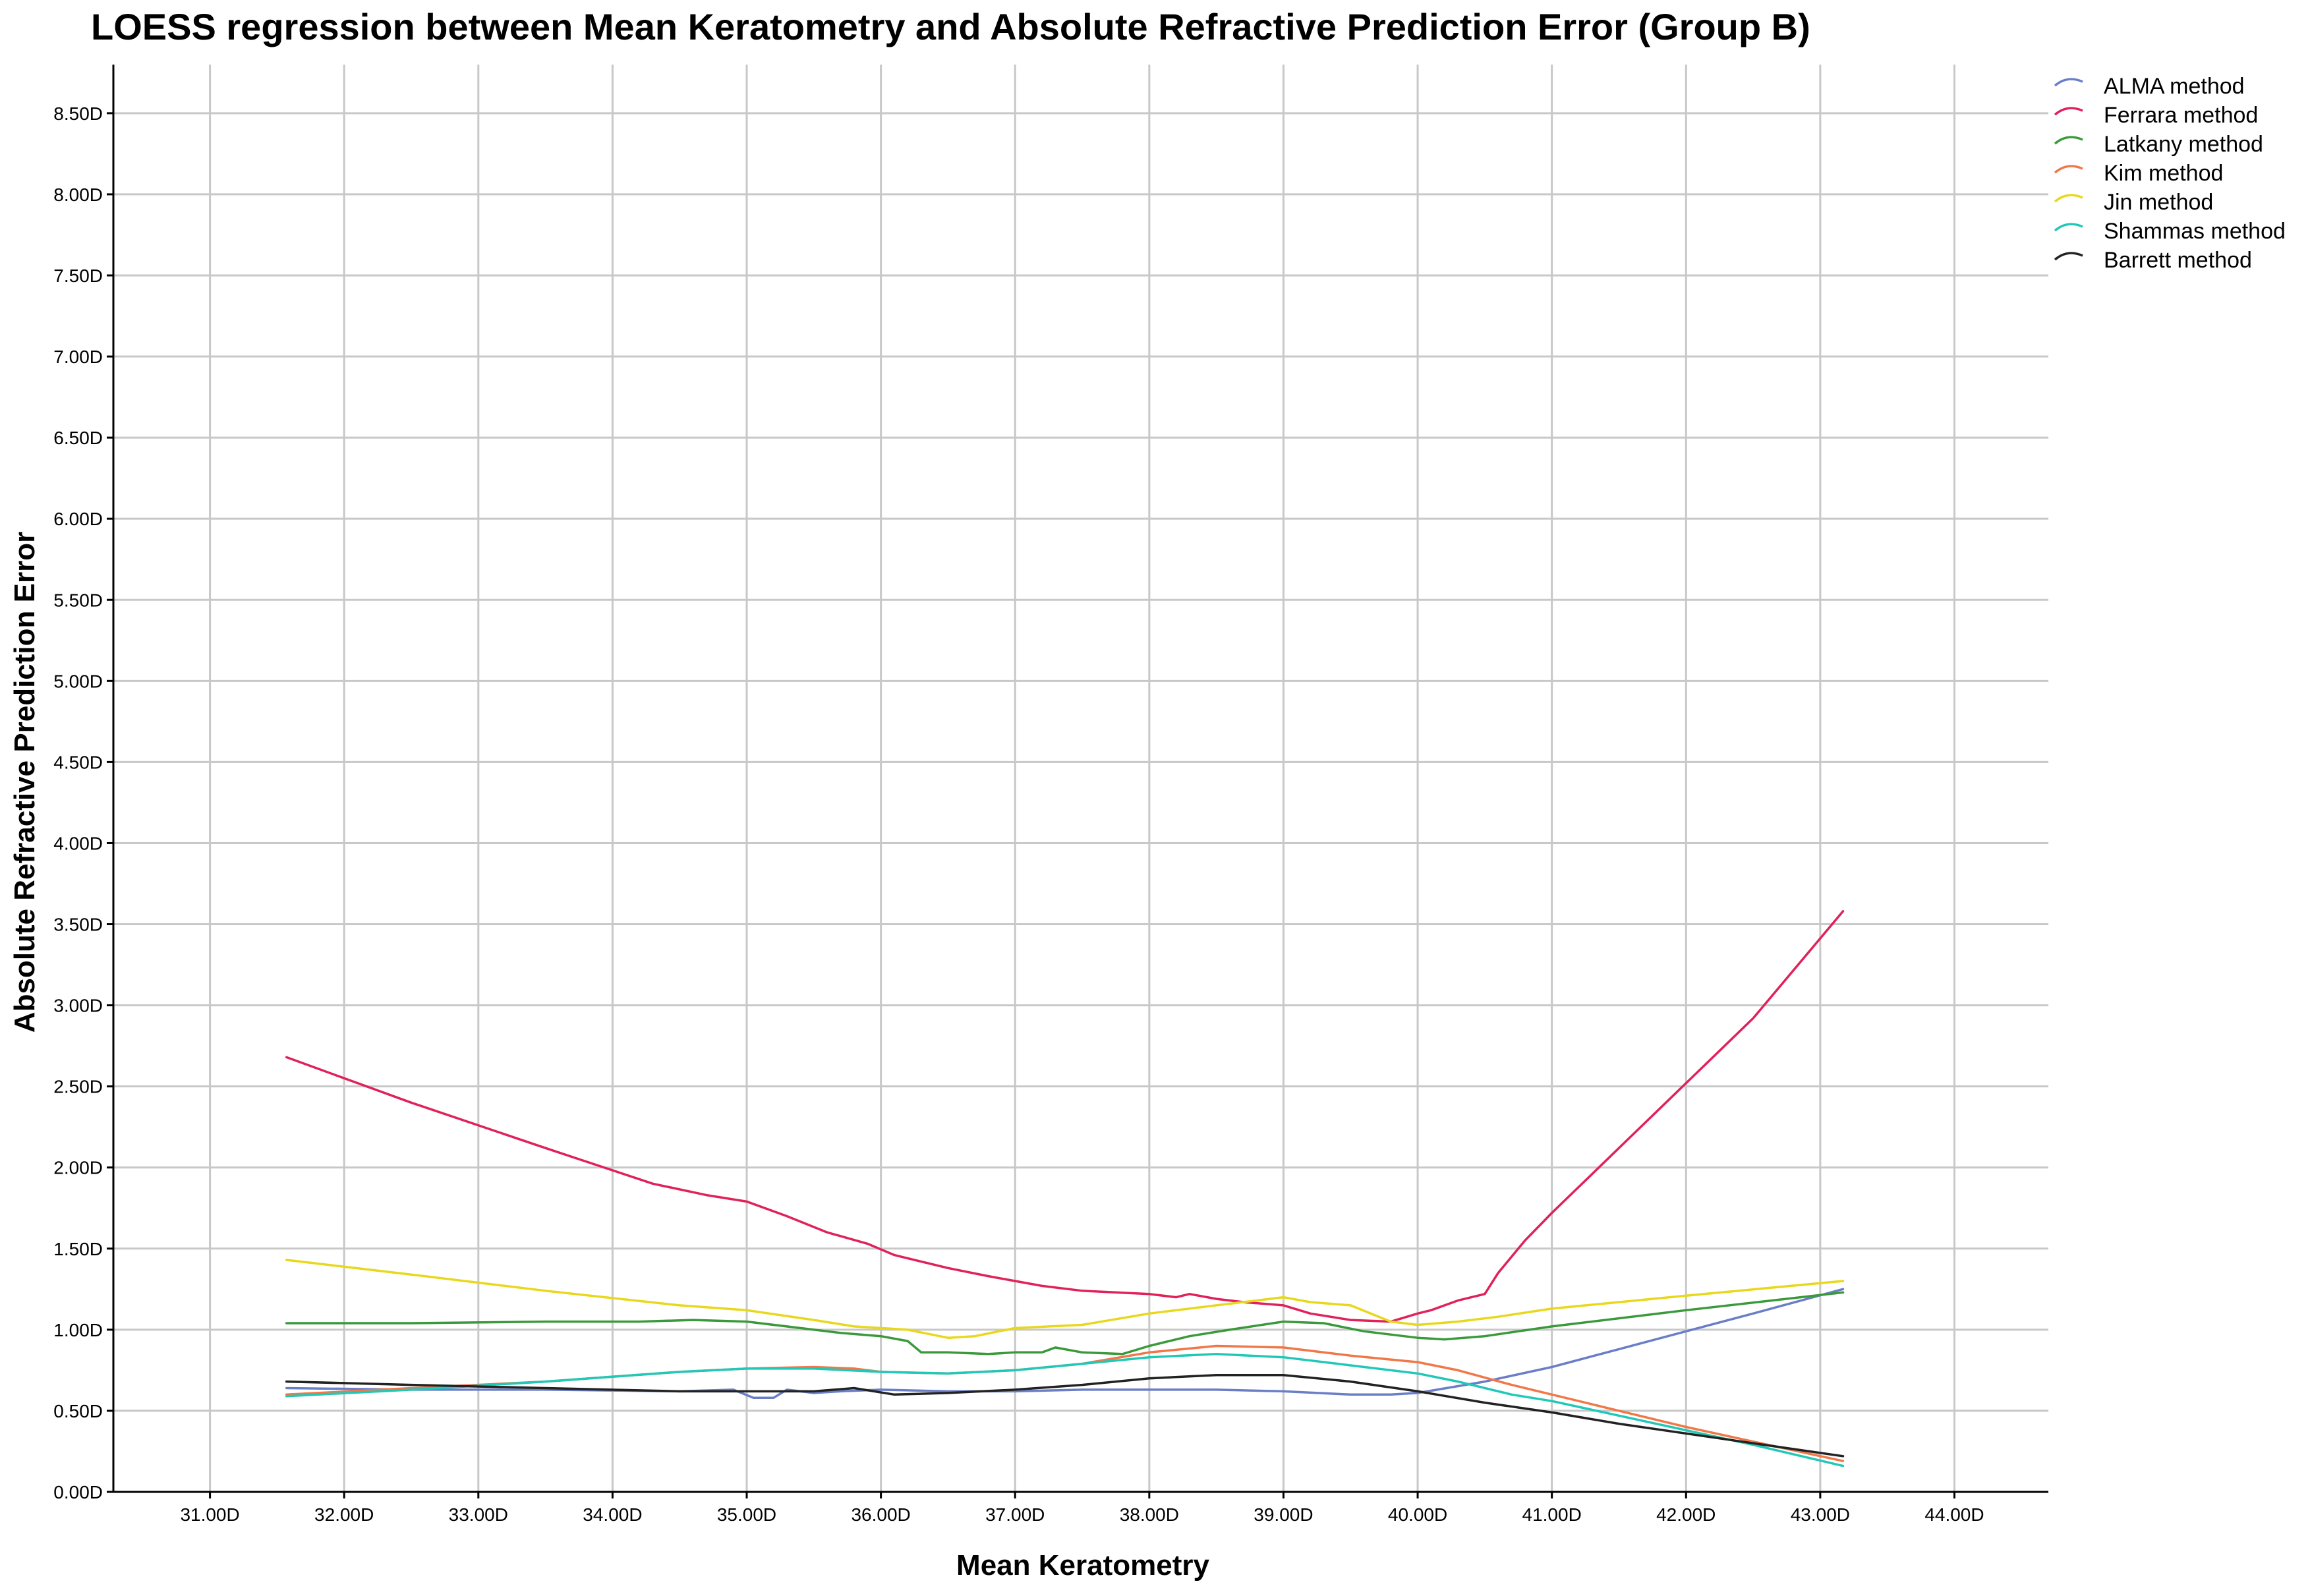 This screenshot has height=1596, width=2310. I want to click on y-tick-label: 6.00D, so click(78, 519).